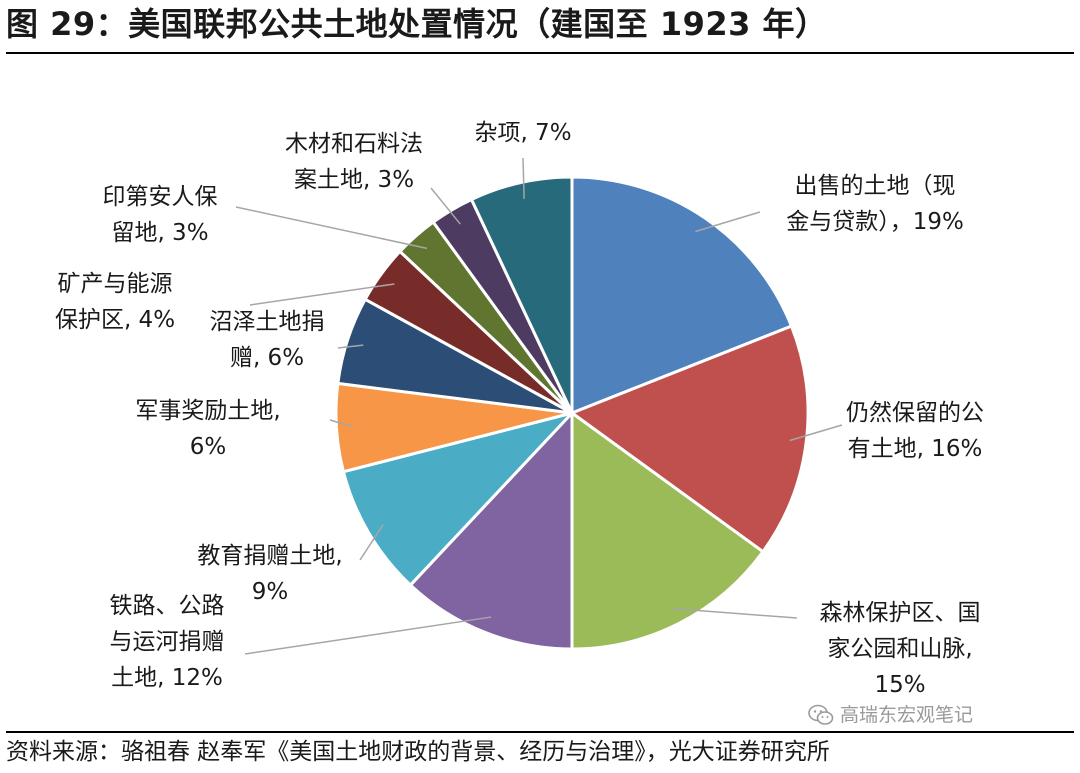  Describe the element at coordinates (821, 714) in the screenshot. I see `wechat-icon` at that location.